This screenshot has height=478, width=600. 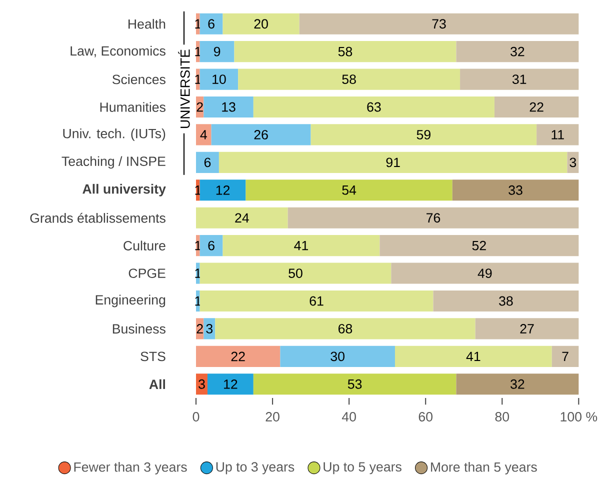 I want to click on data-label: 10, so click(x=219, y=79).